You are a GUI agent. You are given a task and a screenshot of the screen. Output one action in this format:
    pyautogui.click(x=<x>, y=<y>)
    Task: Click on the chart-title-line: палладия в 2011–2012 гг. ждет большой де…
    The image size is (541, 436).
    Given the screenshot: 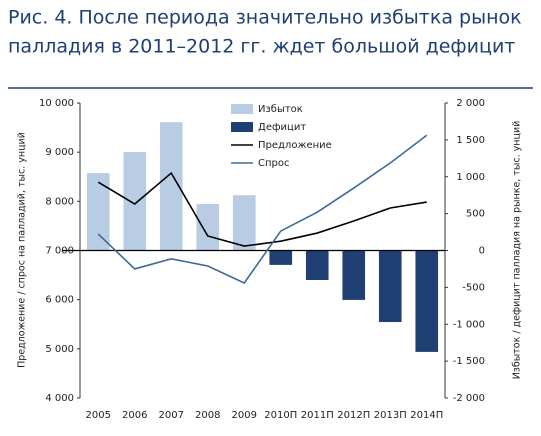 What is the action you would take?
    pyautogui.click(x=261, y=47)
    